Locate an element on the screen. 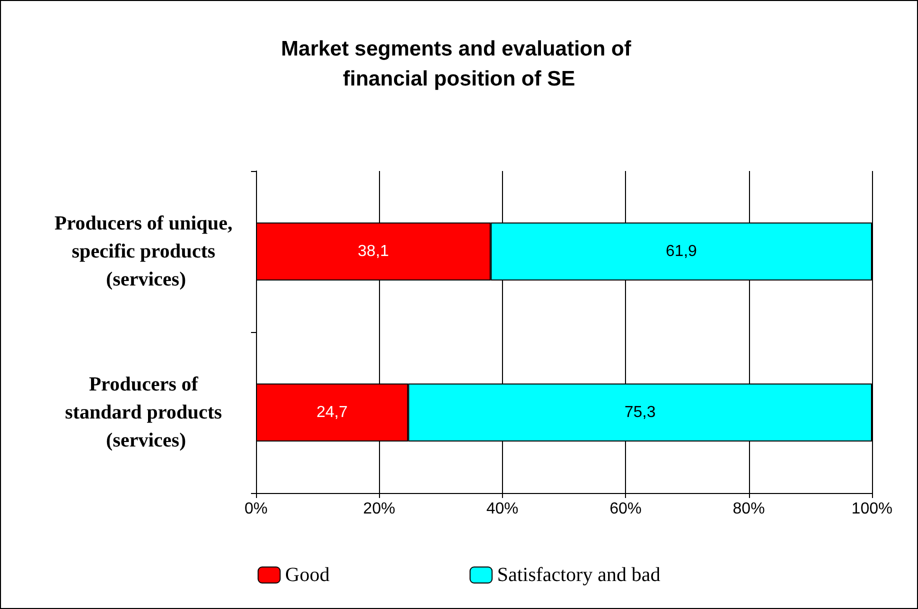 The height and width of the screenshot is (609, 918). data-label: 24,7 is located at coordinates (332, 412).